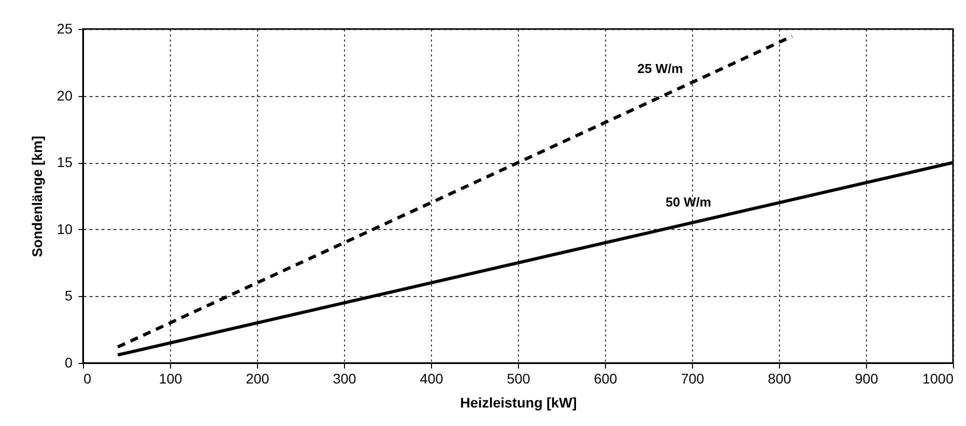  I want to click on x-tick-label: 400, so click(432, 378).